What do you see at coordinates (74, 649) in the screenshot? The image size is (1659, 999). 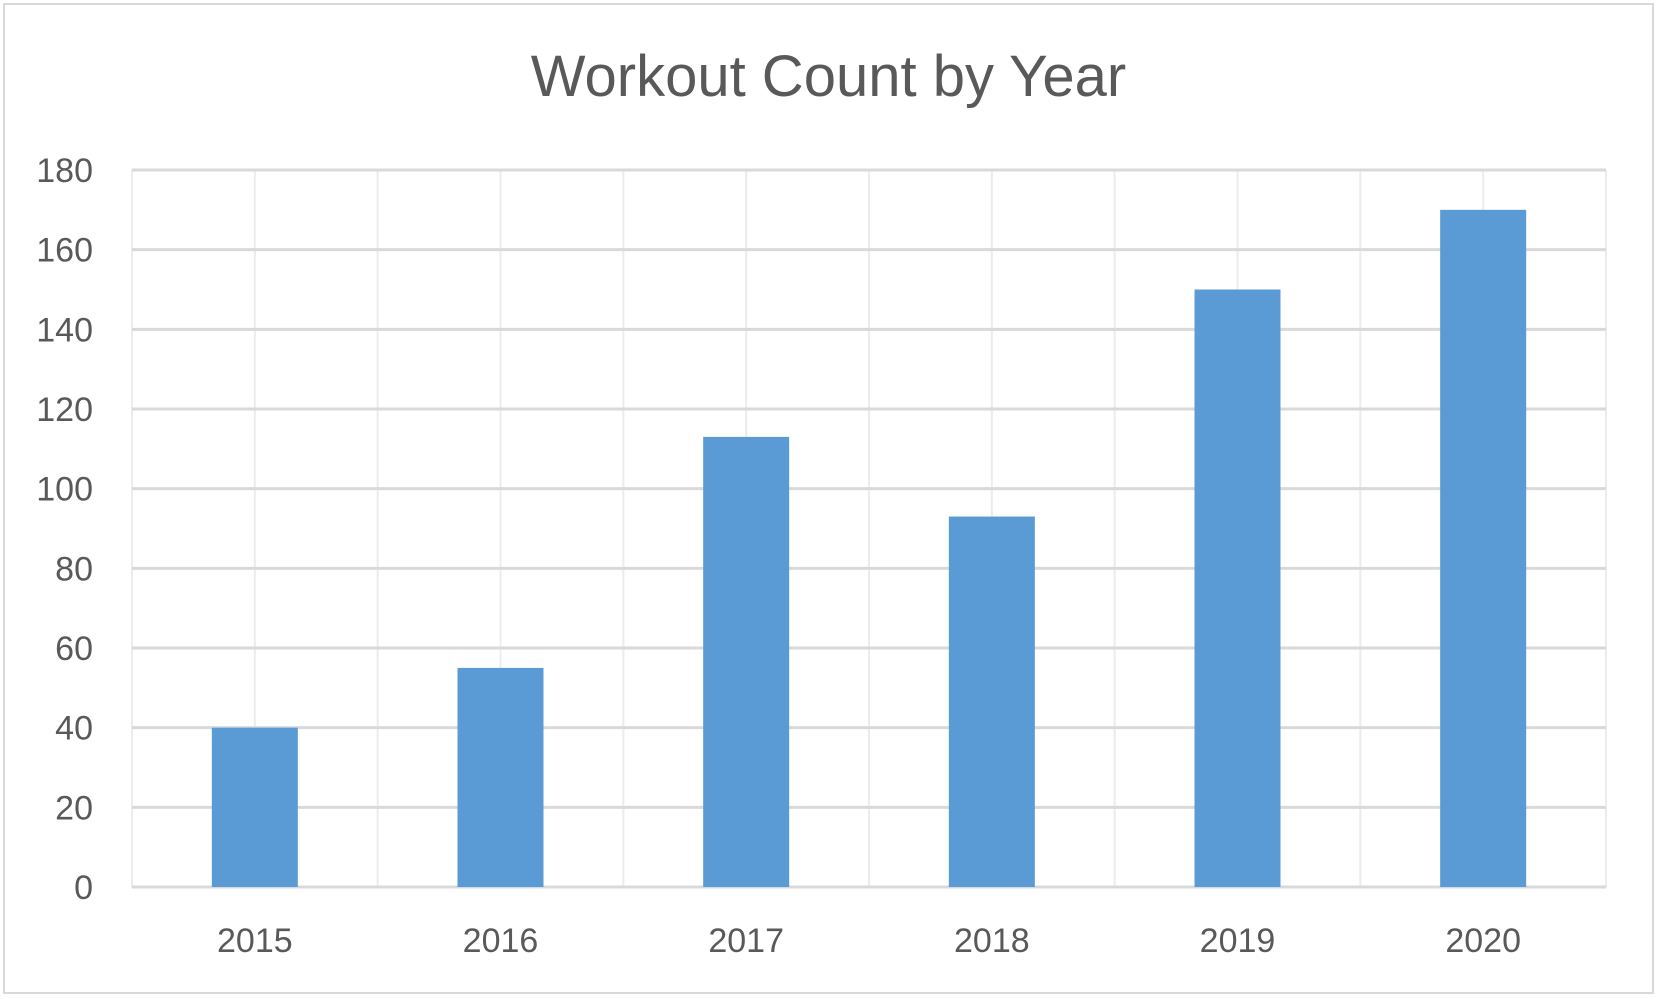 I see `y-tick-label: 60` at bounding box center [74, 649].